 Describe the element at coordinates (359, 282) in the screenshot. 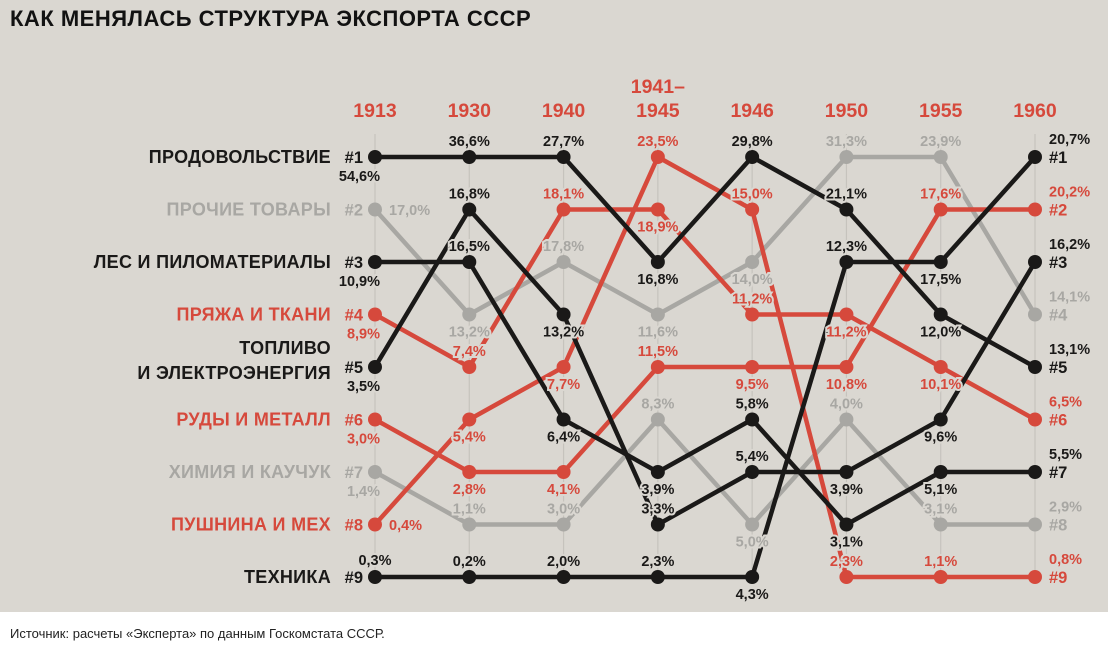

I see `value-label: 10,9%` at that location.